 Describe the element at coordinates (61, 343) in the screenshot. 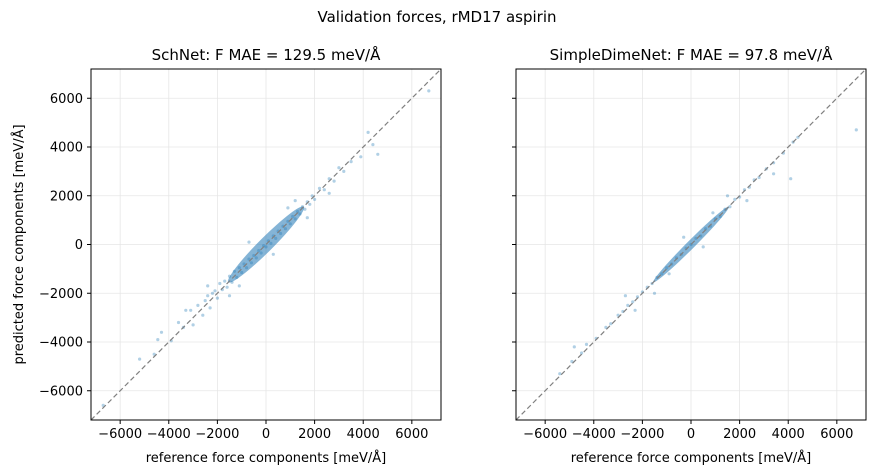

I see `y-tick-label: −4000` at that location.